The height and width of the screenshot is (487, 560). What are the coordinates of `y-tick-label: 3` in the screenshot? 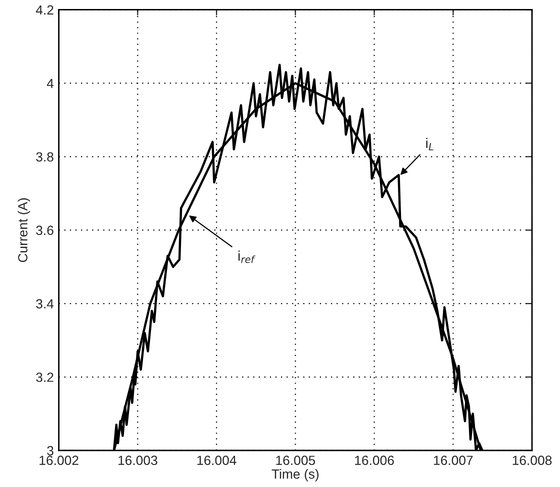 It's located at (50, 451).